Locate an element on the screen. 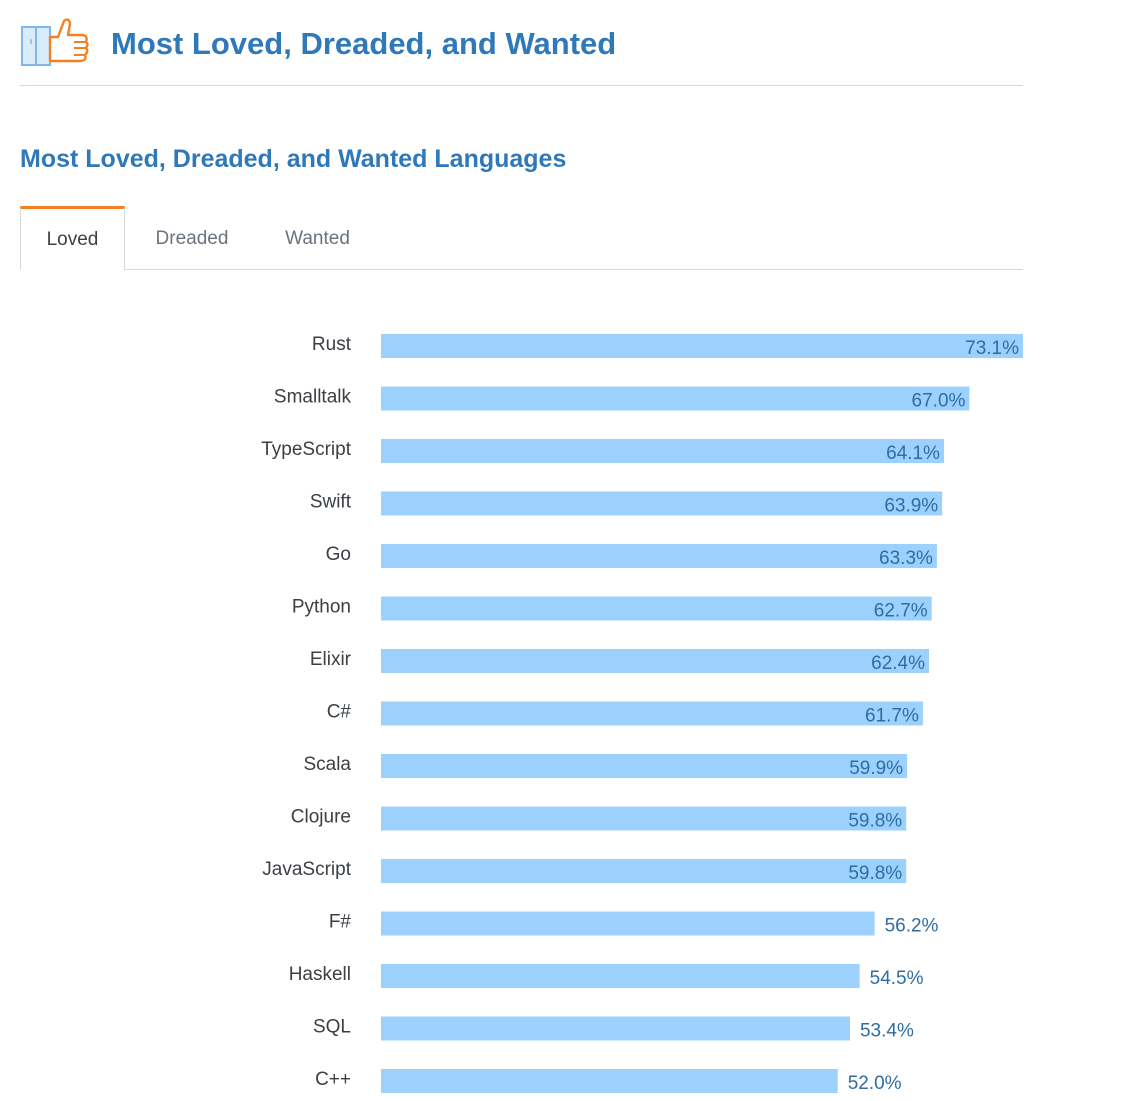 The image size is (1135, 1101). value-label: 56.2% is located at coordinates (912, 926).